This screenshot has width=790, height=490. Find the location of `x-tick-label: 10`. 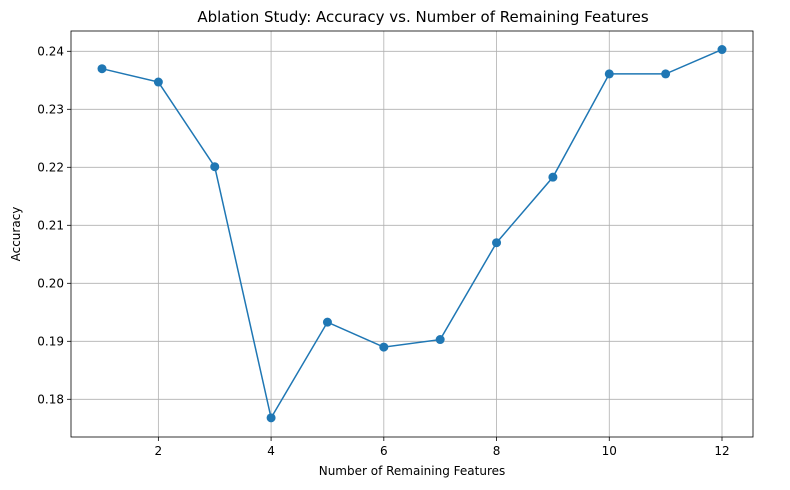

x-tick-label: 10 is located at coordinates (609, 451).